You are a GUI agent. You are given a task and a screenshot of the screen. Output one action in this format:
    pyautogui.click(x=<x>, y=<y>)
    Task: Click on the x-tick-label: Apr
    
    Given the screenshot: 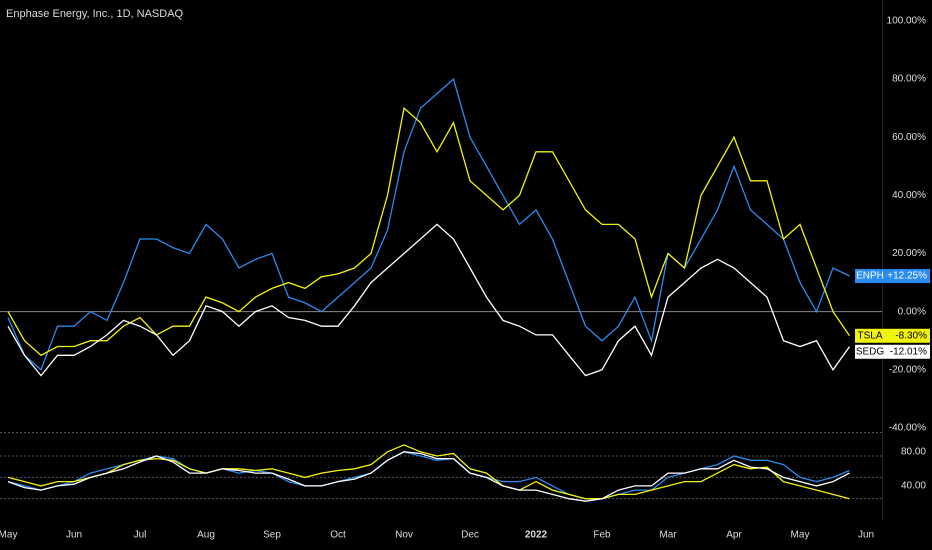 What is the action you would take?
    pyautogui.click(x=734, y=535)
    